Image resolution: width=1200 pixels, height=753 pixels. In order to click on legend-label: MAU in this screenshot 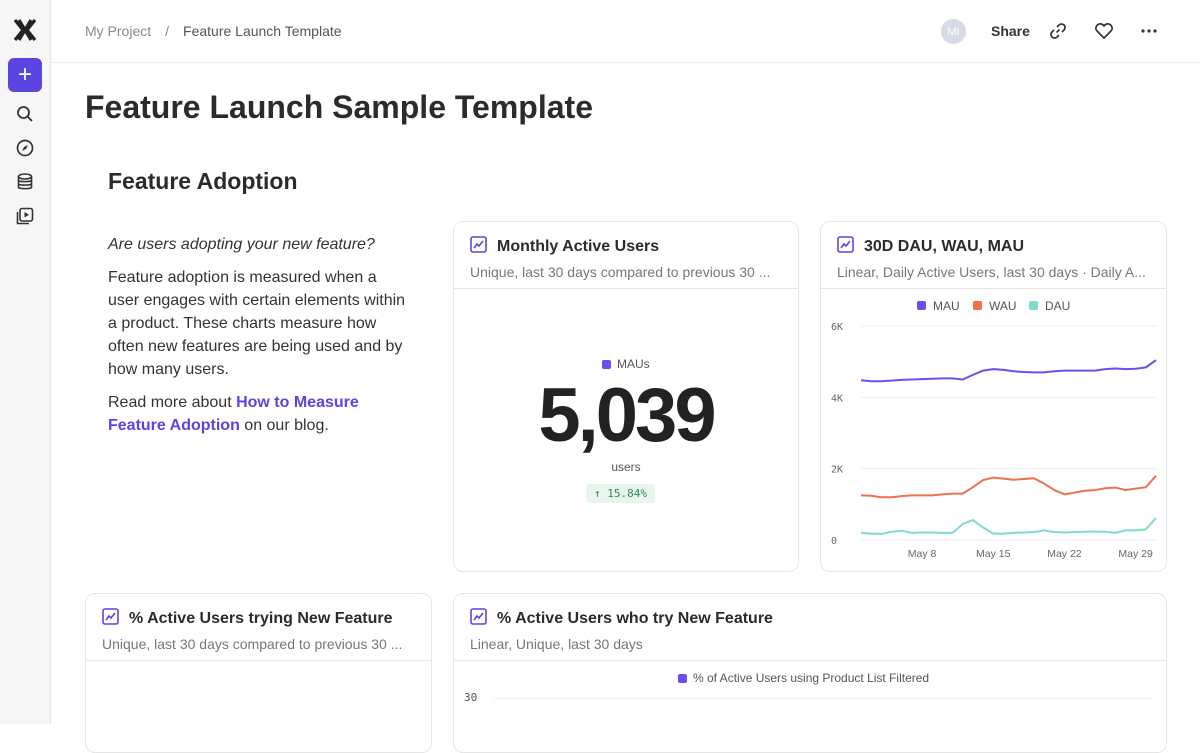, I will do `click(946, 306)`.